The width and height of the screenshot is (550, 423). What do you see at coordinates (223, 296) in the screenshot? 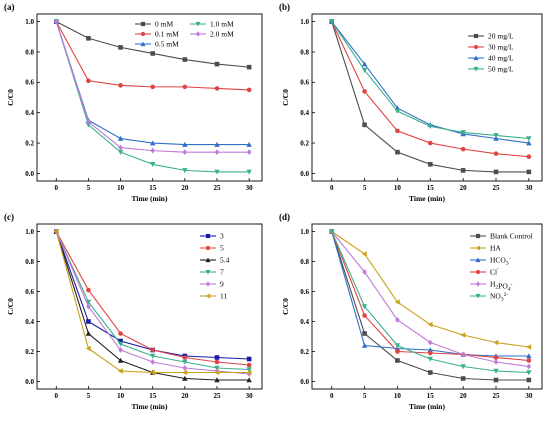
I see `legend-label: 11` at bounding box center [223, 296].